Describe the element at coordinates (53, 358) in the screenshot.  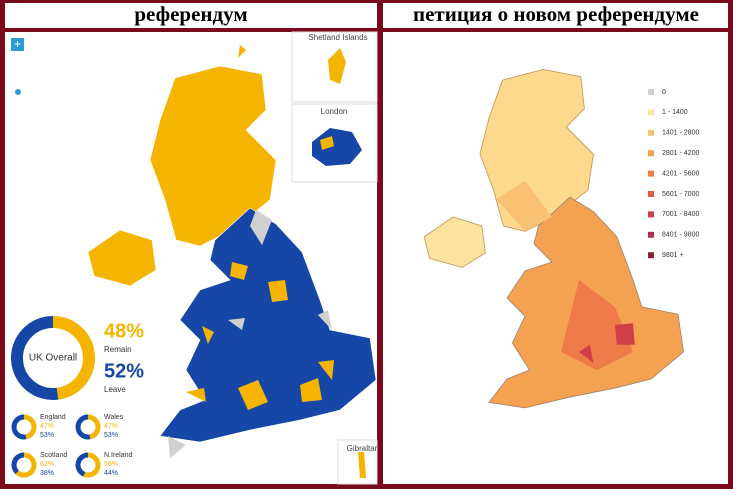
I see `overall-name: UK Overall` at that location.